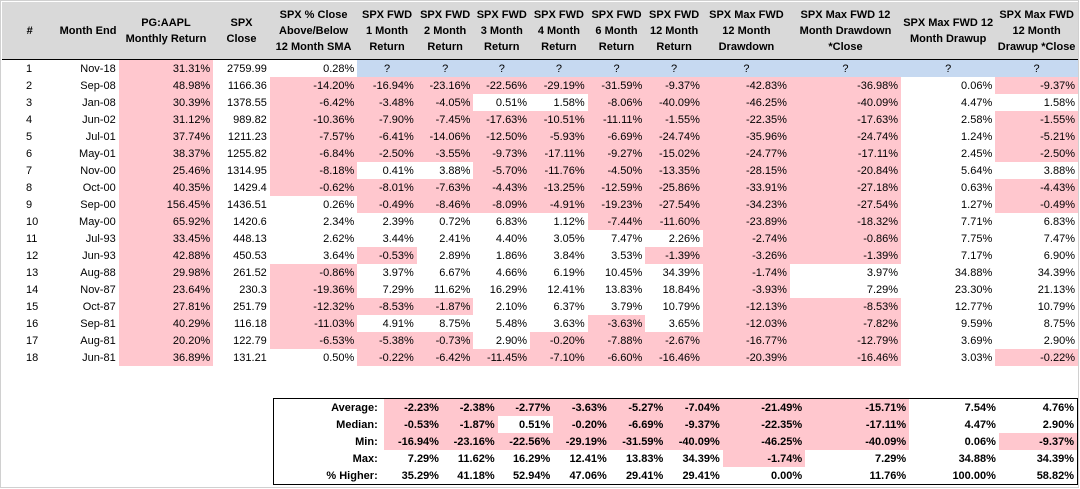 The width and height of the screenshot is (1080, 489). Describe the element at coordinates (166, 136) in the screenshot. I see `table-cell: 37.74%` at that location.